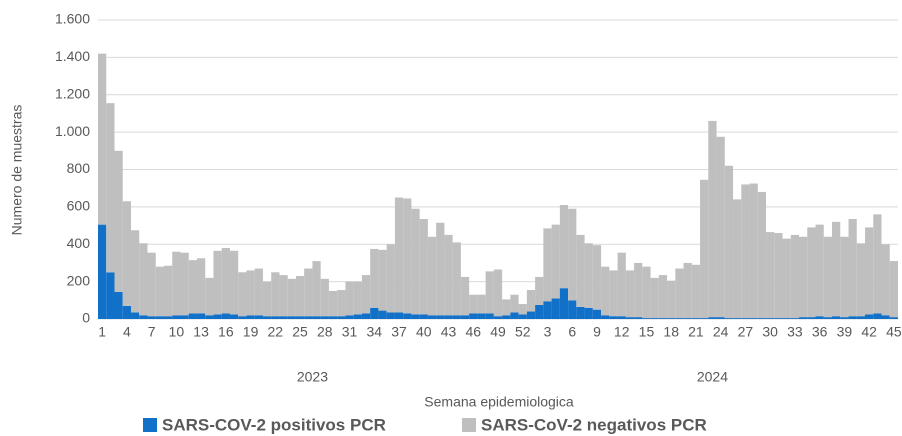 This screenshot has height=436, width=902. What do you see at coordinates (721, 332) in the screenshot?
I see `x-tick-label: 24` at bounding box center [721, 332].